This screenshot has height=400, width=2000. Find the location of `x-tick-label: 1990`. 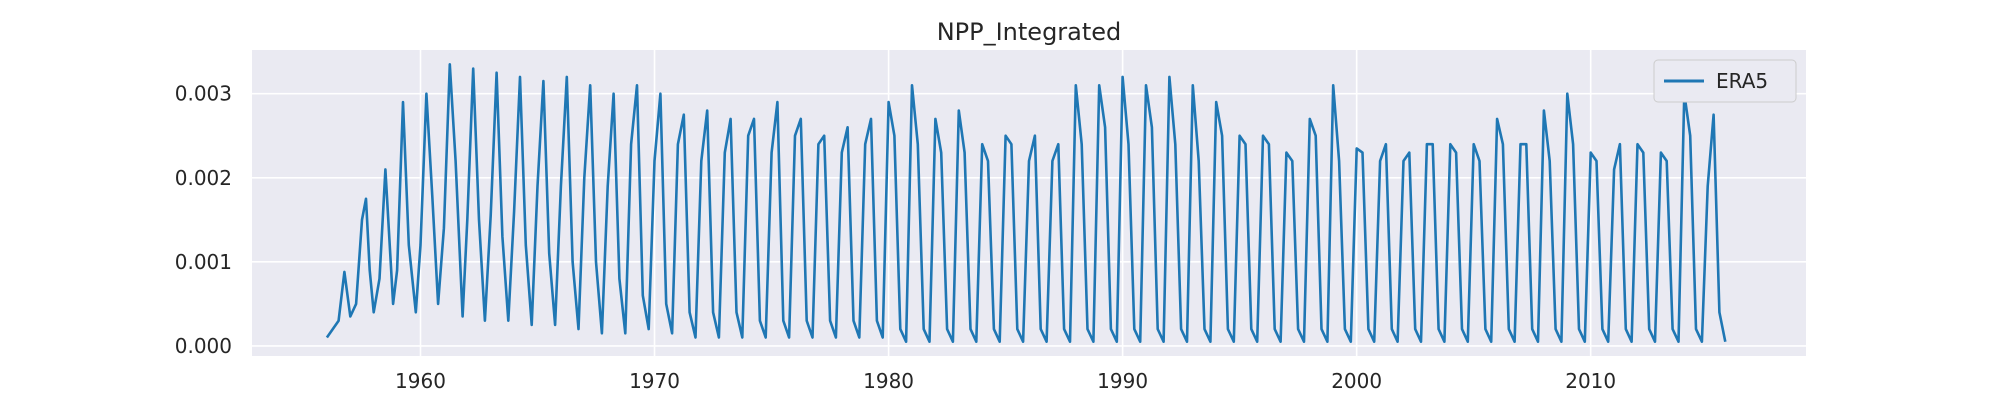

x-tick-label: 1990 is located at coordinates (1122, 381).